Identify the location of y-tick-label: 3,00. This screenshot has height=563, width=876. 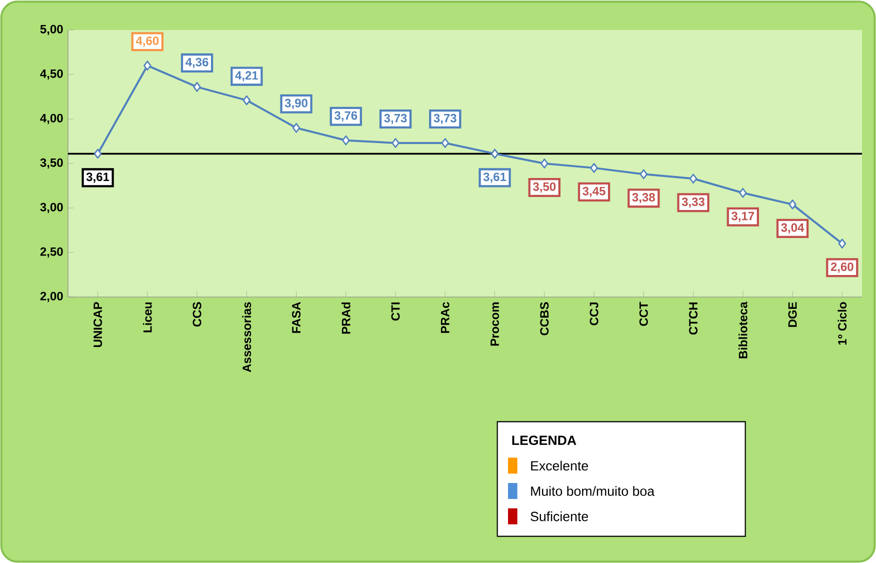
(51, 208).